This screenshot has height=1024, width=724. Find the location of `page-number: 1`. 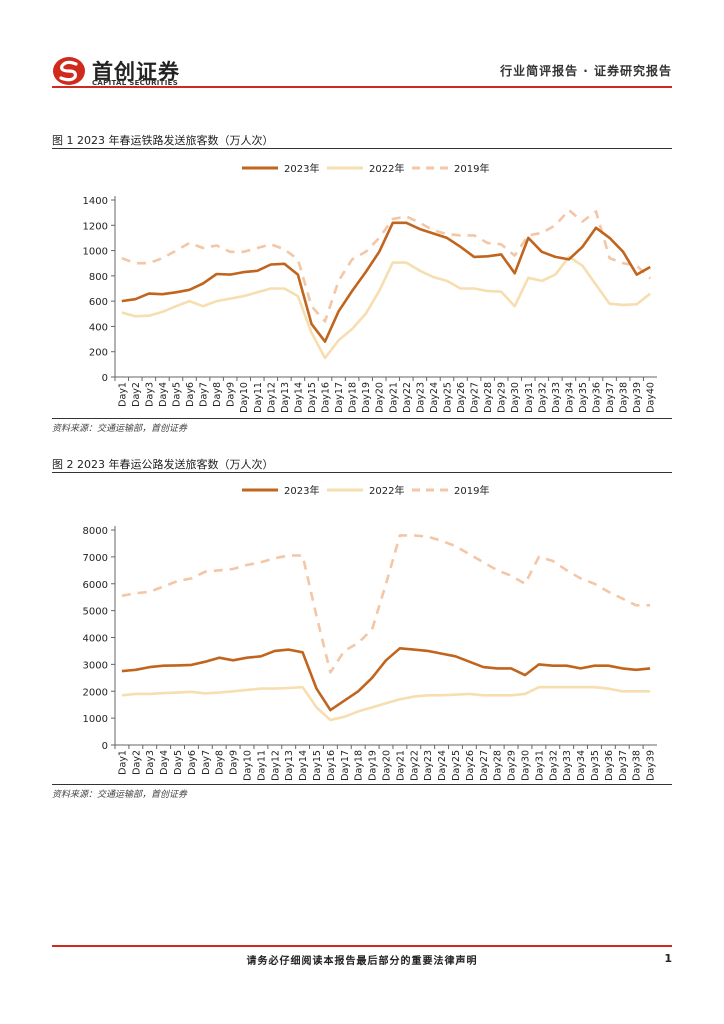

page-number: 1 is located at coordinates (668, 958).